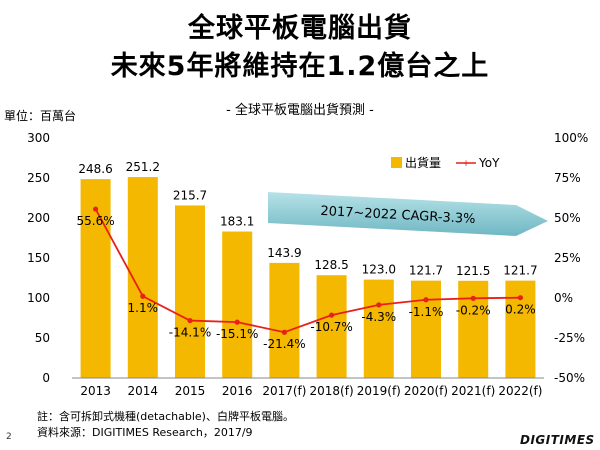  I want to click on page-title-line1: 全球平板電腦出貨, so click(300, 28).